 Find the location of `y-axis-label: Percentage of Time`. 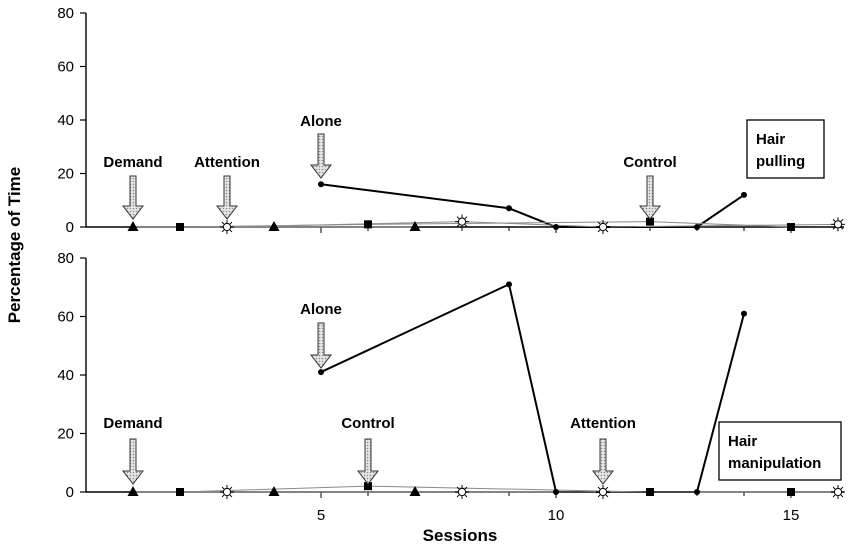

y-axis-label: Percentage of Time is located at coordinates (14, 245).